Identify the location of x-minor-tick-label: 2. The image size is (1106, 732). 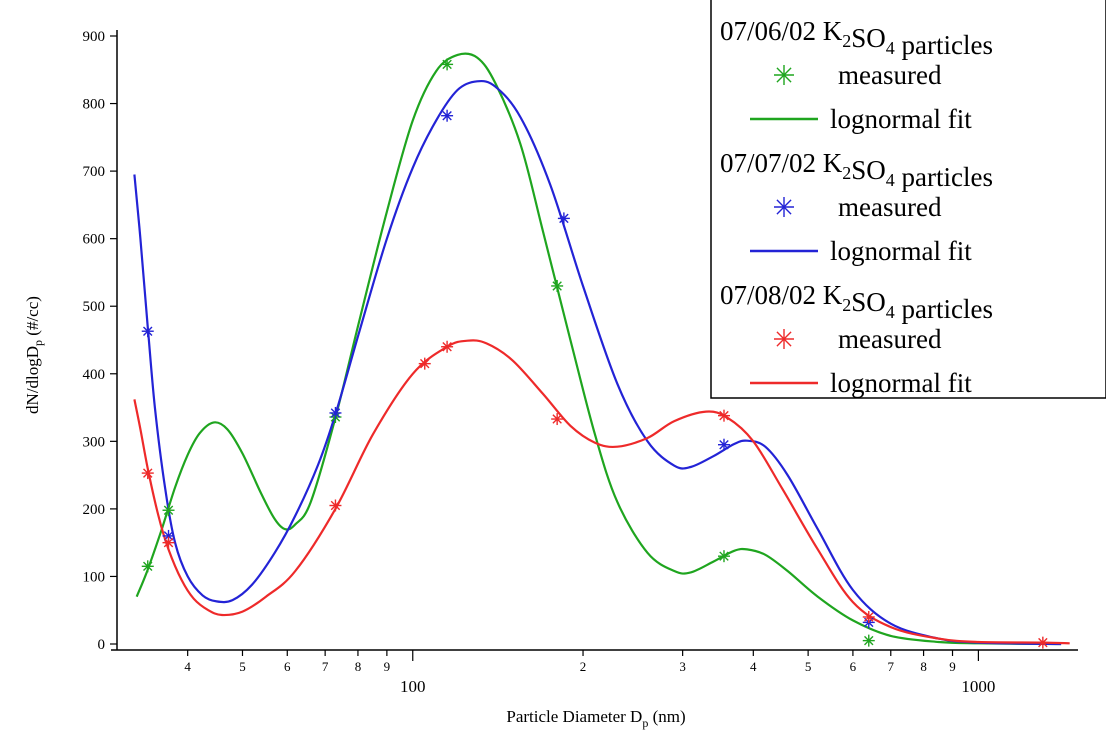
(583, 666).